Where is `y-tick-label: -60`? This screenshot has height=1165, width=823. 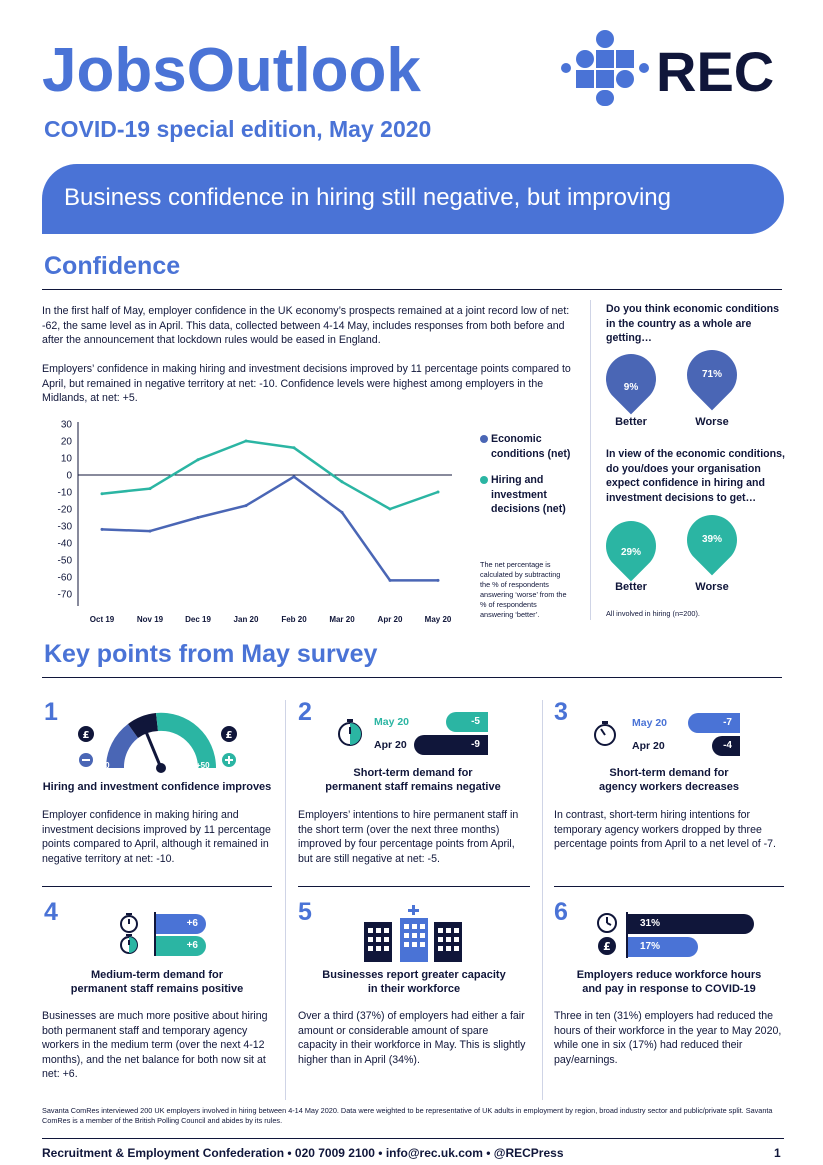 y-tick-label: -60 is located at coordinates (65, 578).